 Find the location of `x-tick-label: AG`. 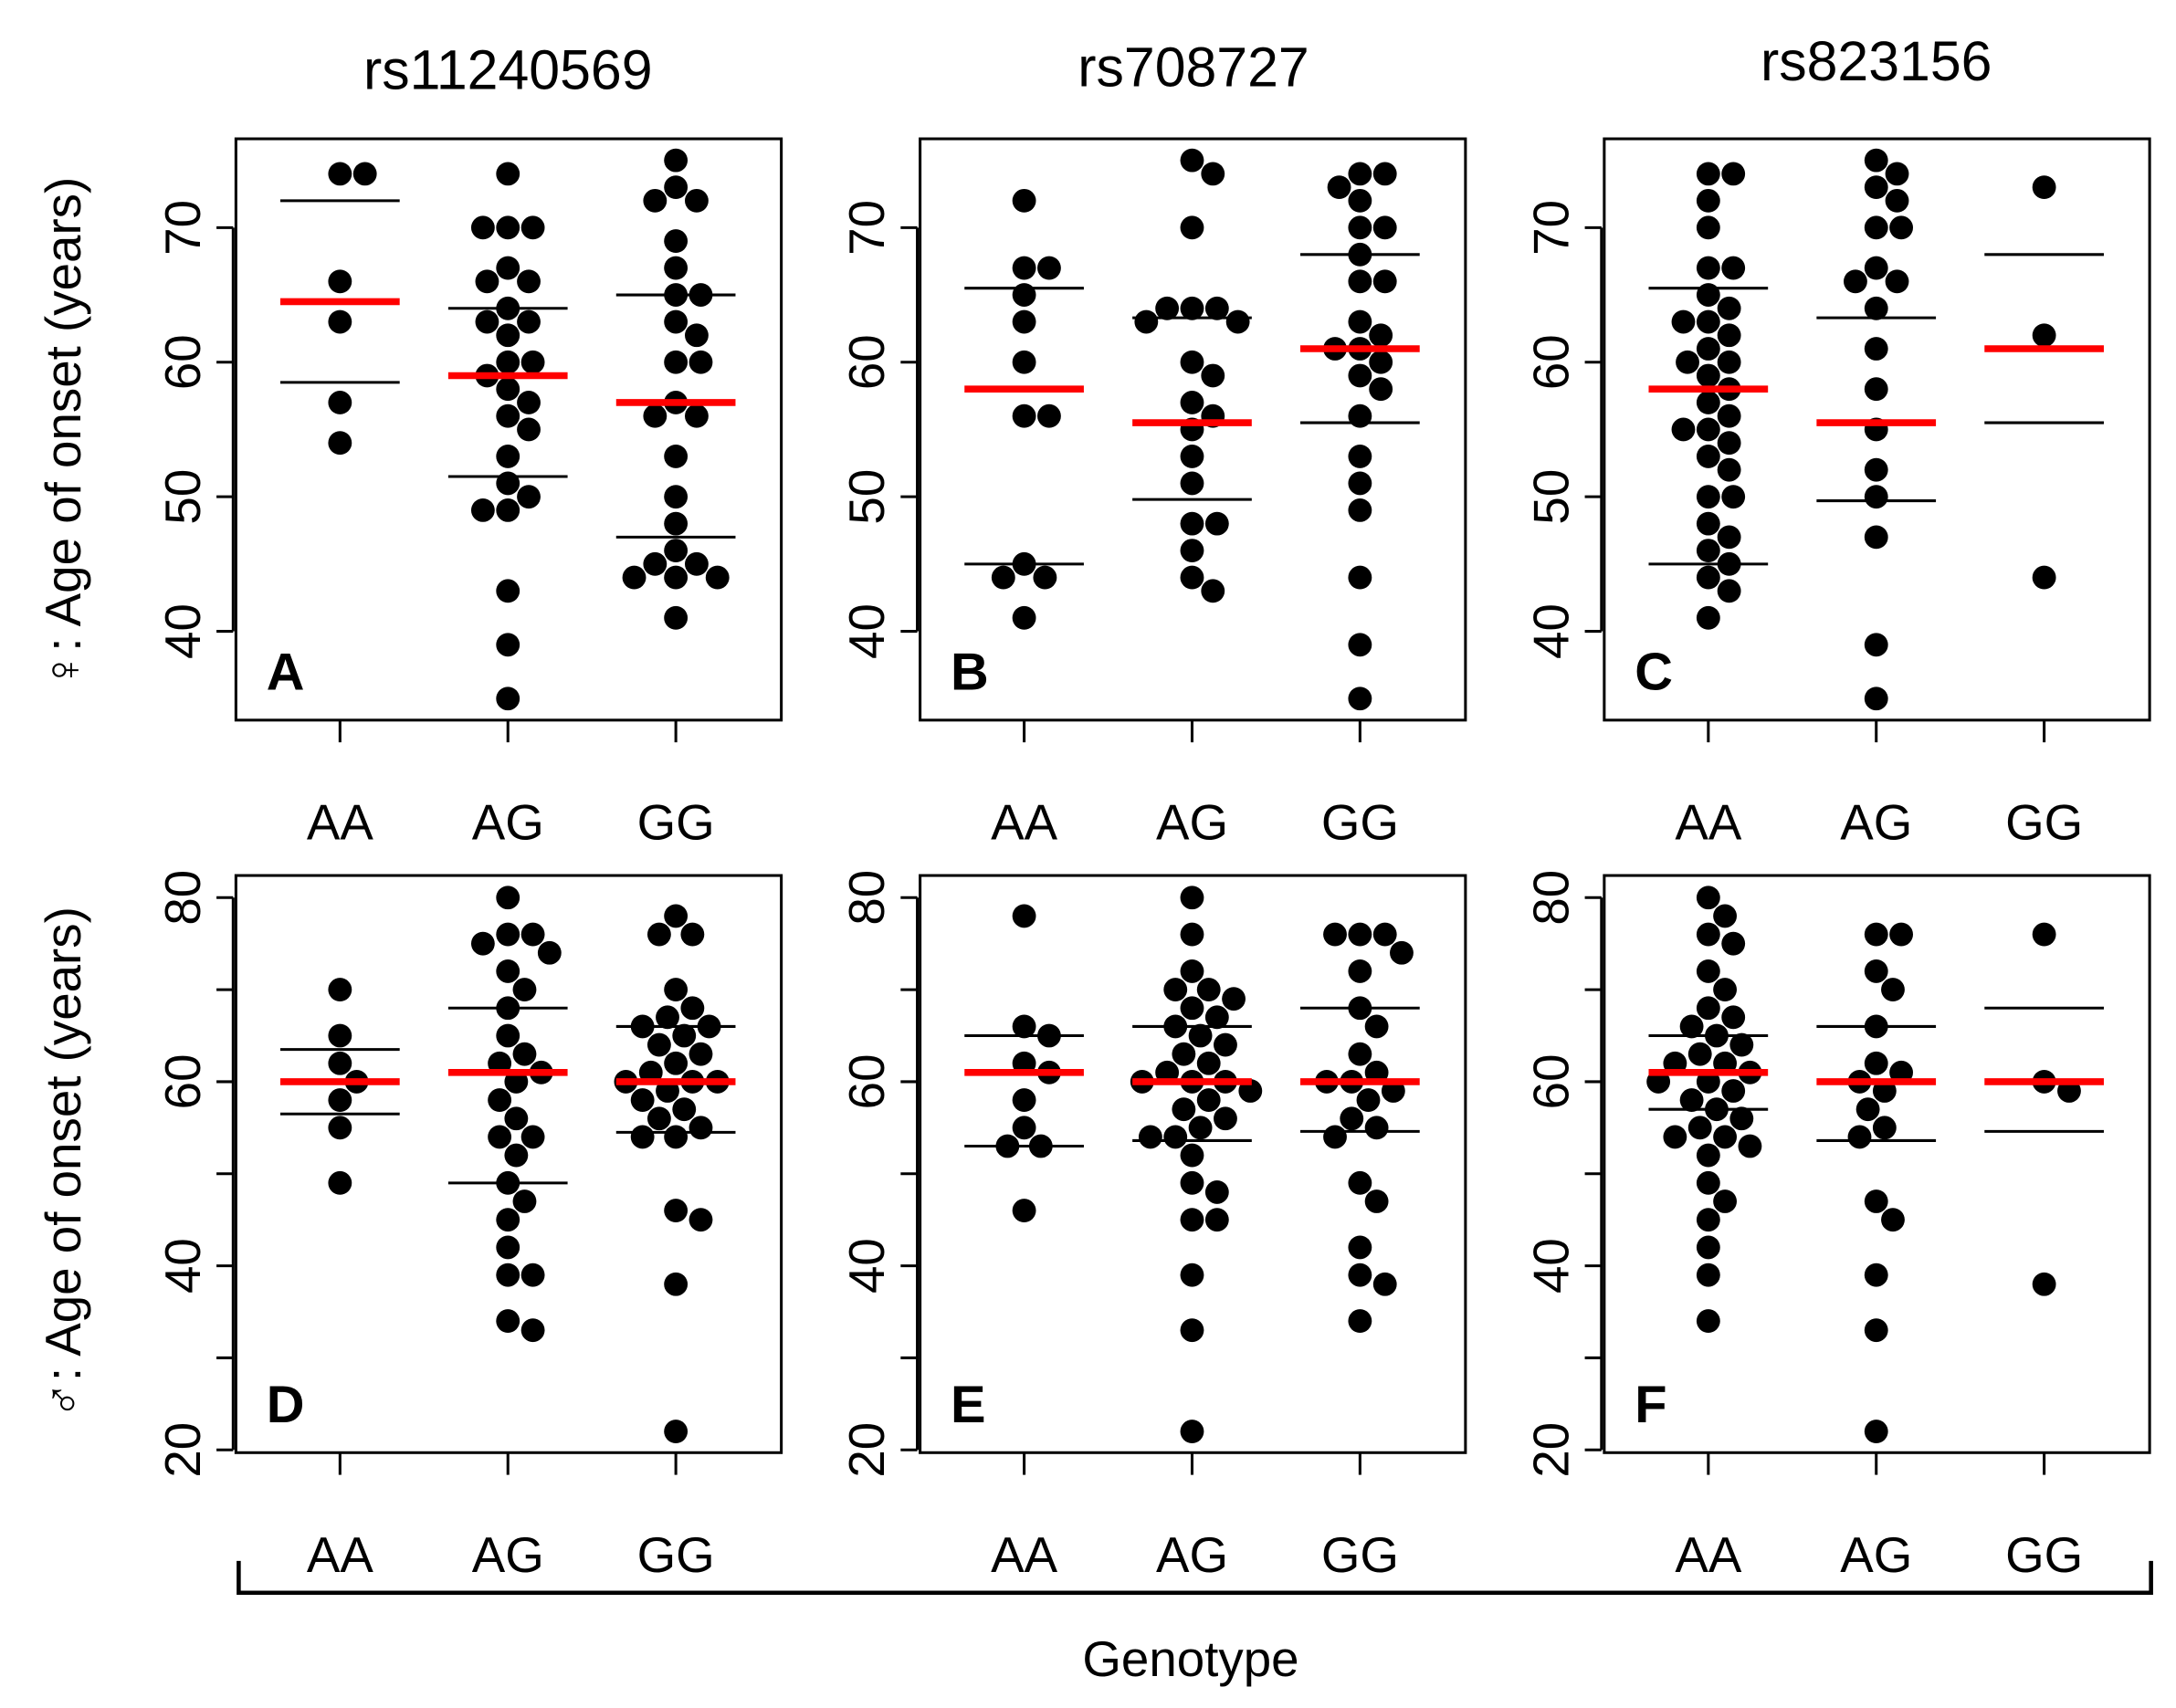

x-tick-label: AG is located at coordinates (1876, 823).